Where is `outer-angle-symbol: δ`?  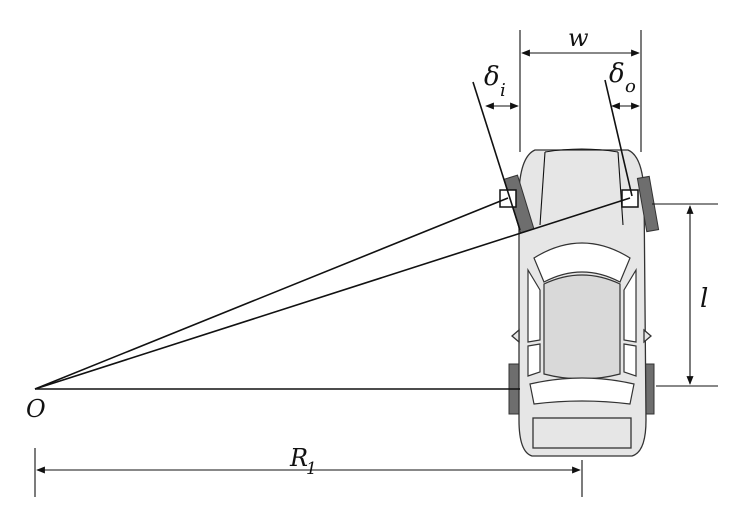
outer-angle-symbol: δ is located at coordinates (617, 74).